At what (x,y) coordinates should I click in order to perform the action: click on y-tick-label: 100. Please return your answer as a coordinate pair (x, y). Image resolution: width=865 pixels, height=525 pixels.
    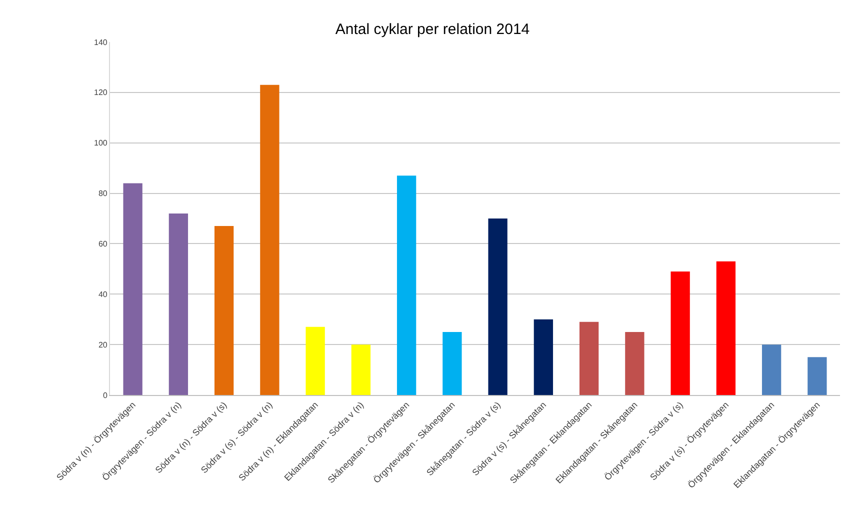
    Looking at the image, I should click on (101, 143).